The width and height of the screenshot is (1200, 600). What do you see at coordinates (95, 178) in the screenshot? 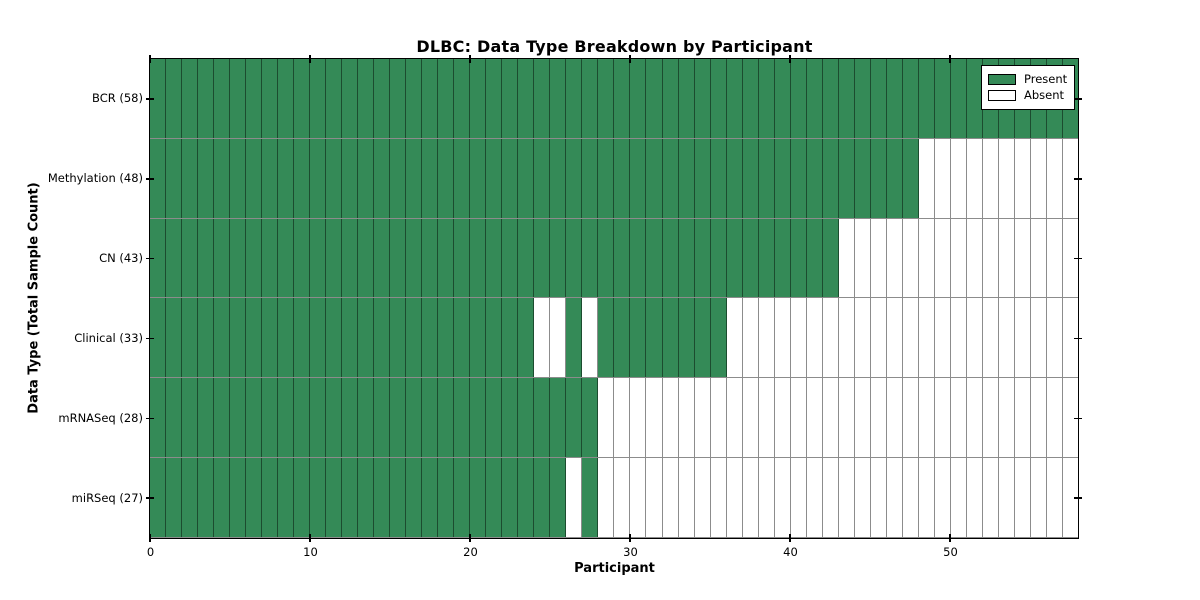
I see `row-label-Methylation: Methylation (48)` at bounding box center [95, 178].